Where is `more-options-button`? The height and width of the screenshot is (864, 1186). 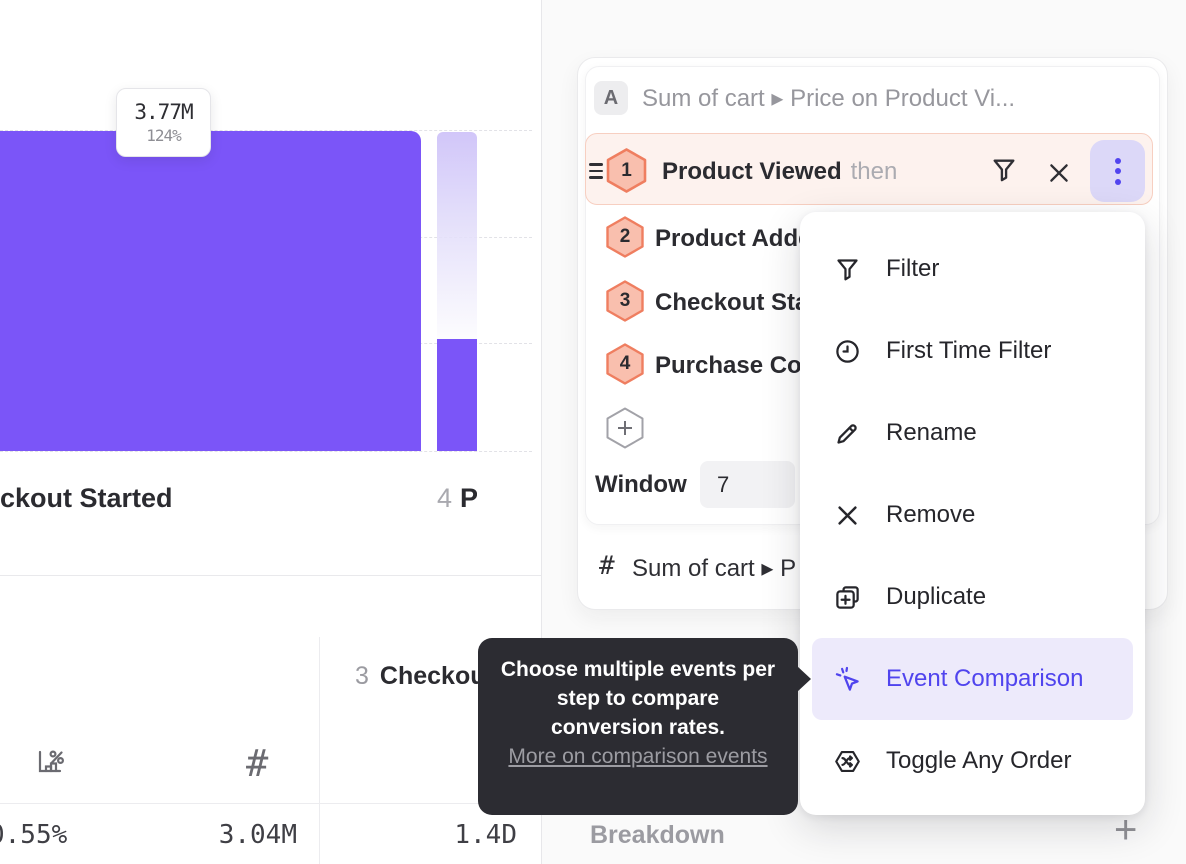 more-options-button is located at coordinates (1117, 171).